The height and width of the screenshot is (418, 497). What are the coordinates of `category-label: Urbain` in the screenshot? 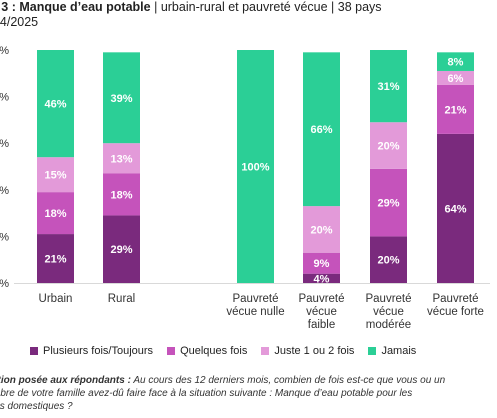 It's located at (56, 299).